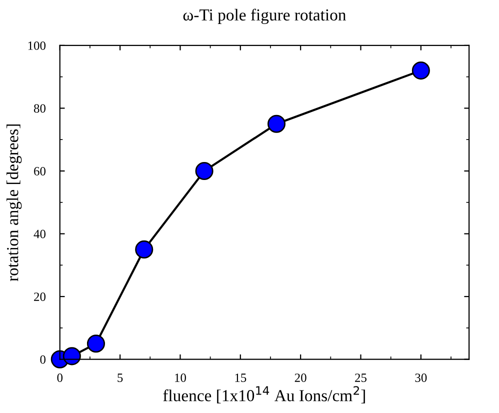 This screenshot has width=499, height=413. I want to click on y-tick-label: 40, so click(40, 234).